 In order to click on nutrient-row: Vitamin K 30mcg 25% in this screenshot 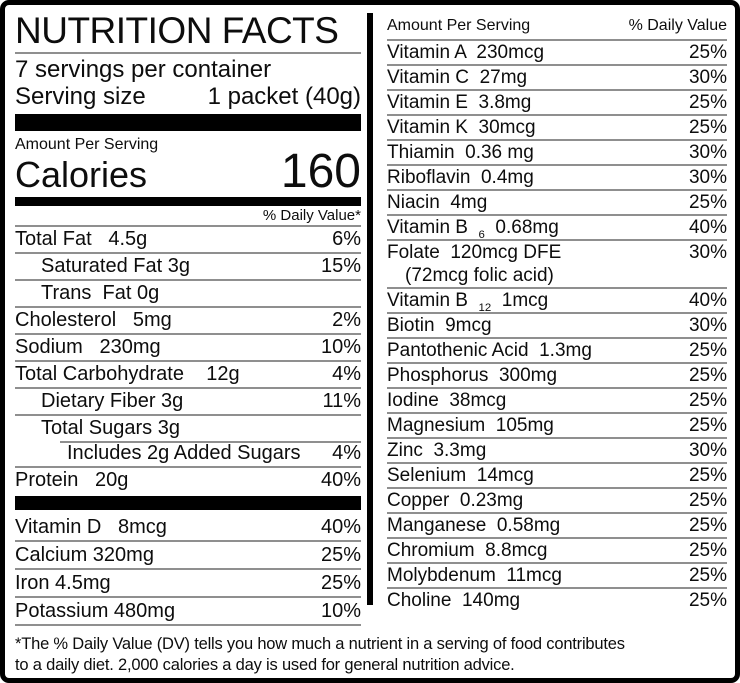, I will do `click(557, 128)`.